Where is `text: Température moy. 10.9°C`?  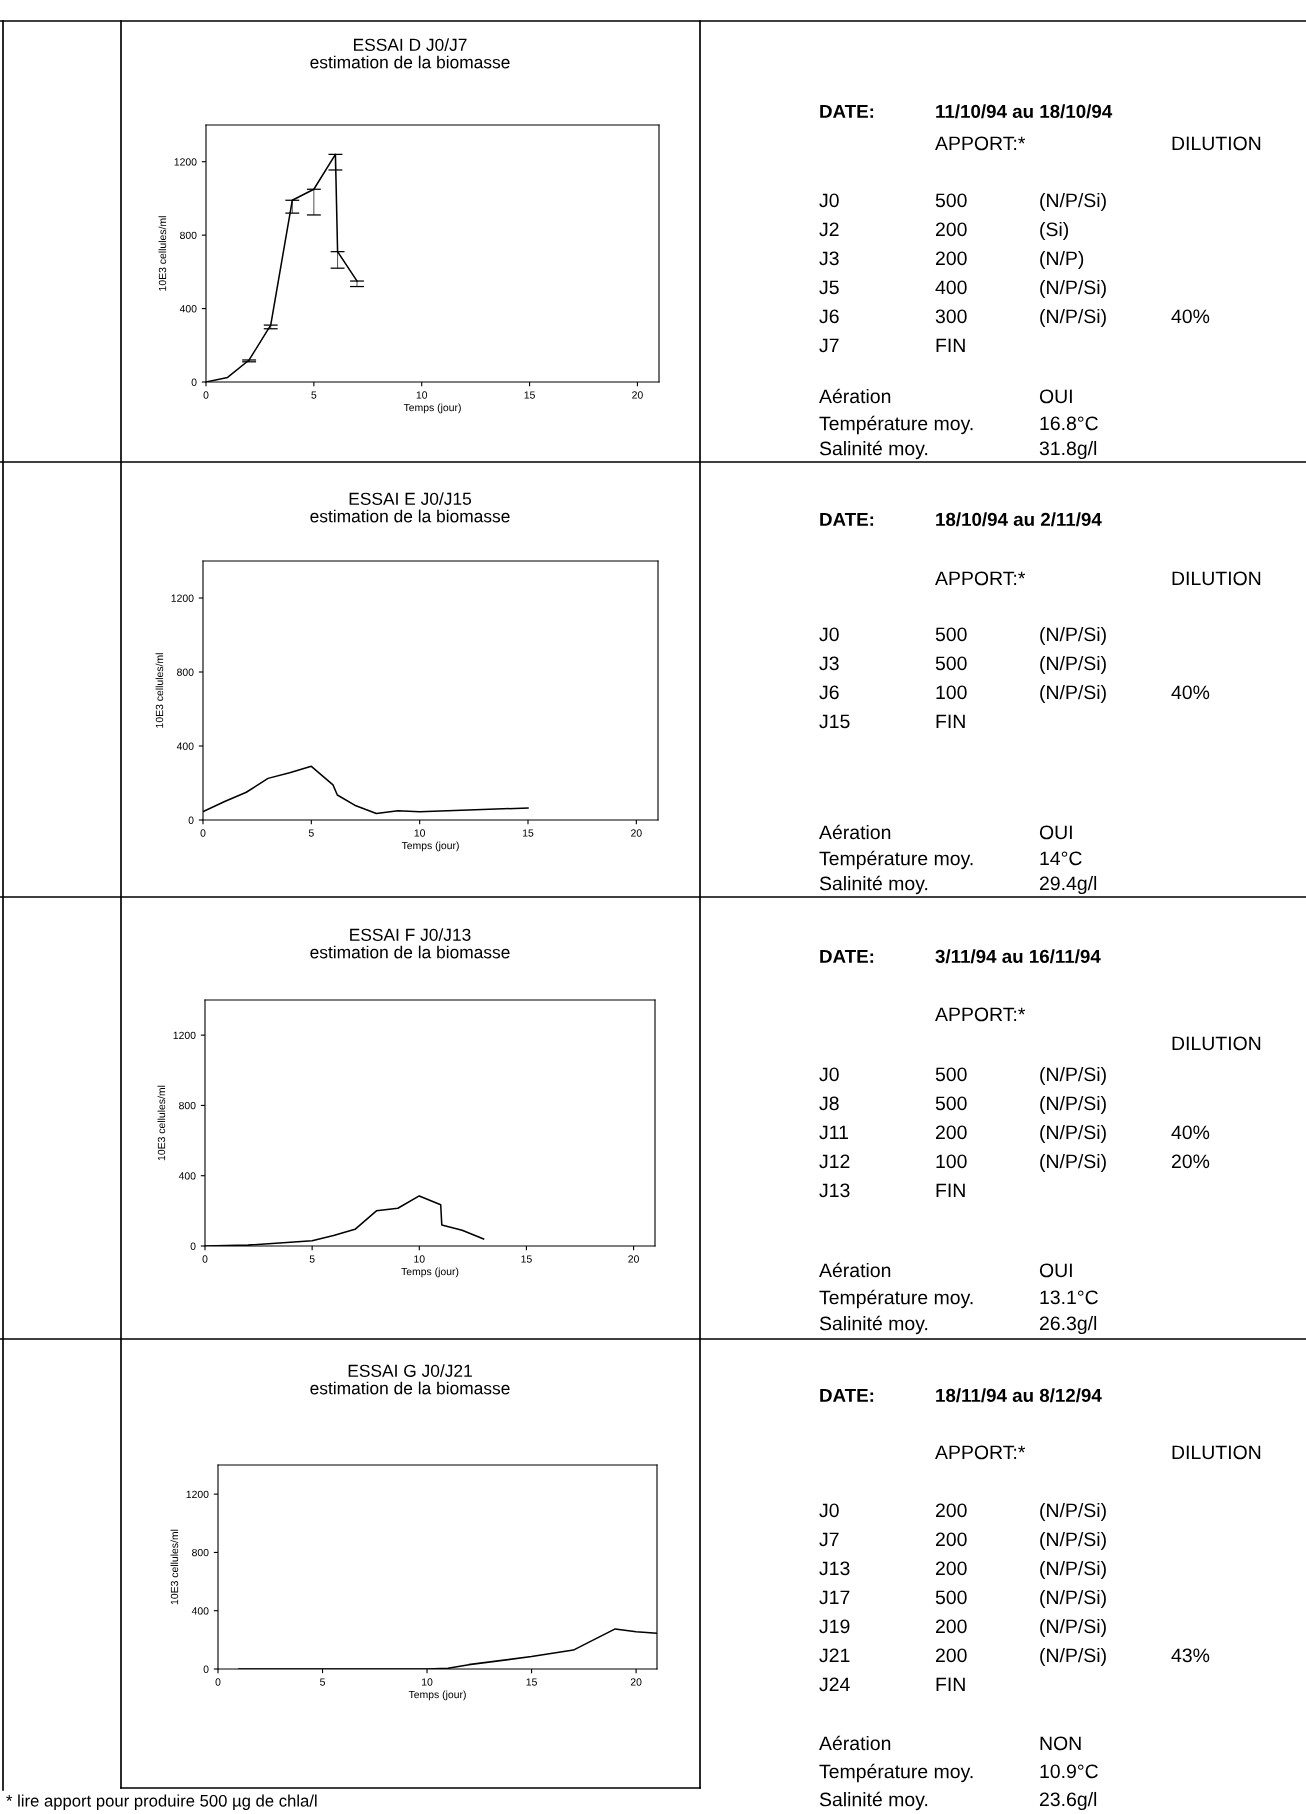 text: Température moy. 10.9°C is located at coordinates (958, 1773).